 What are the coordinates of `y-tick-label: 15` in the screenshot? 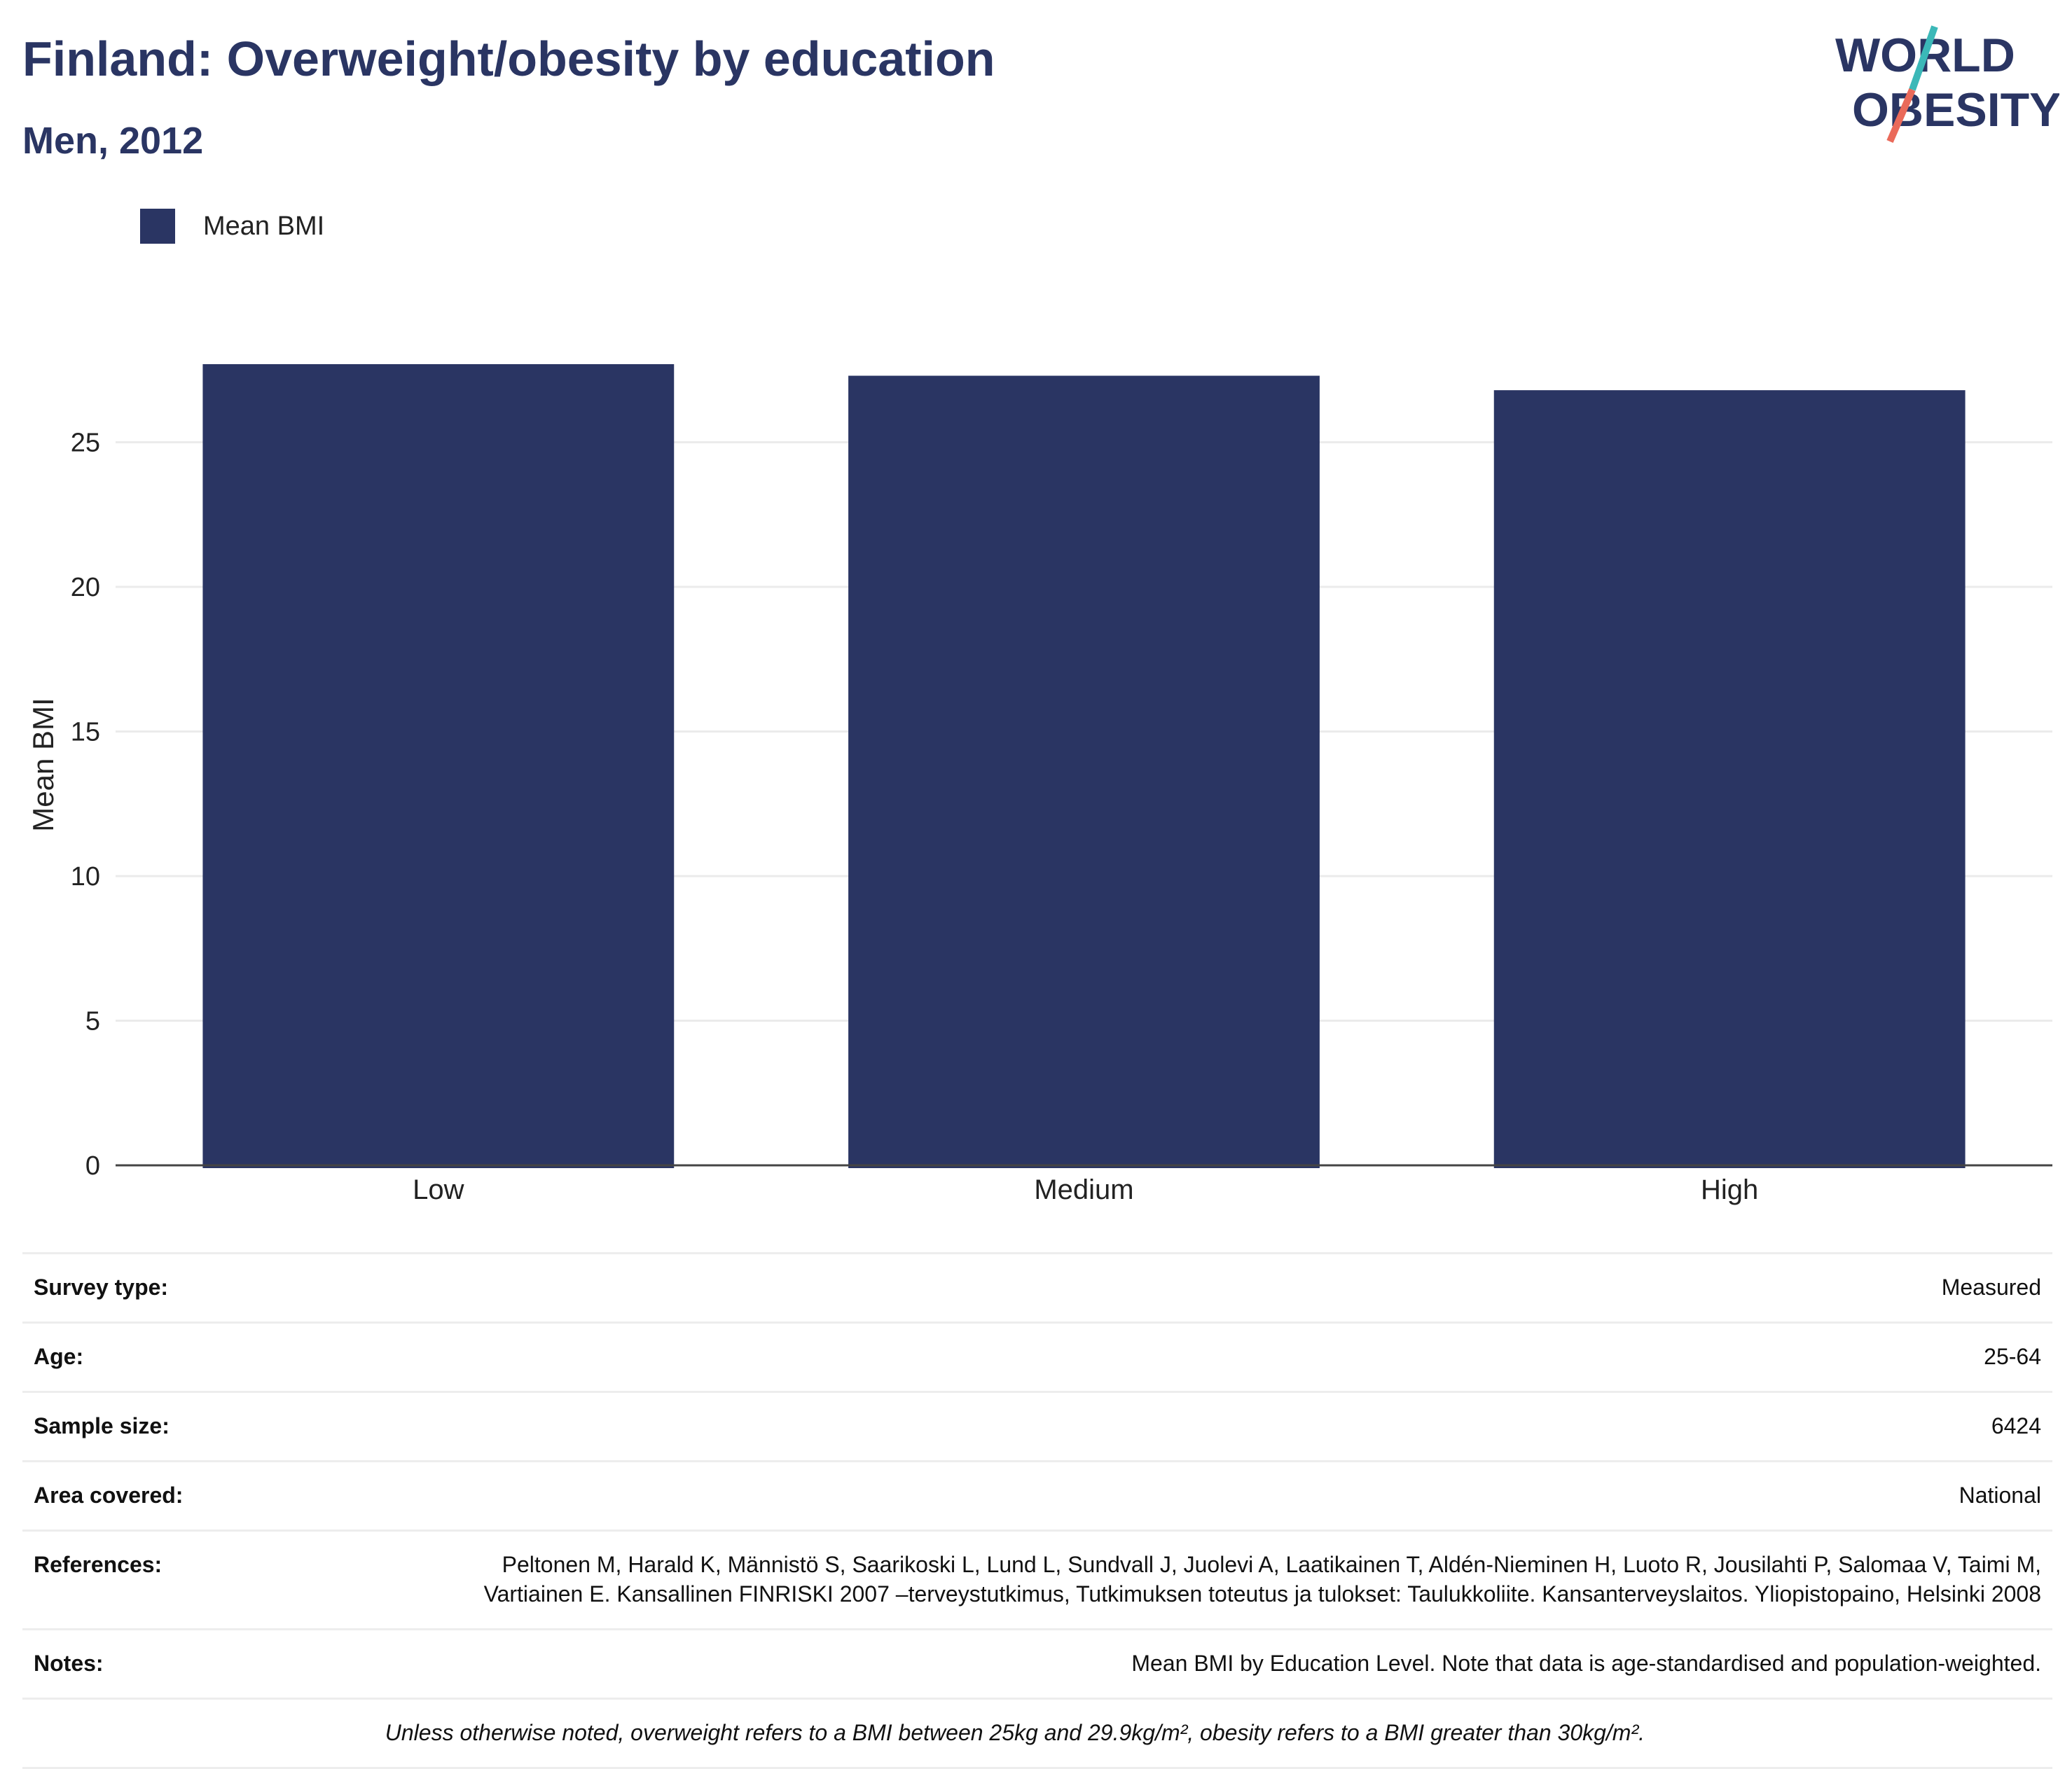 It's located at (86, 733).